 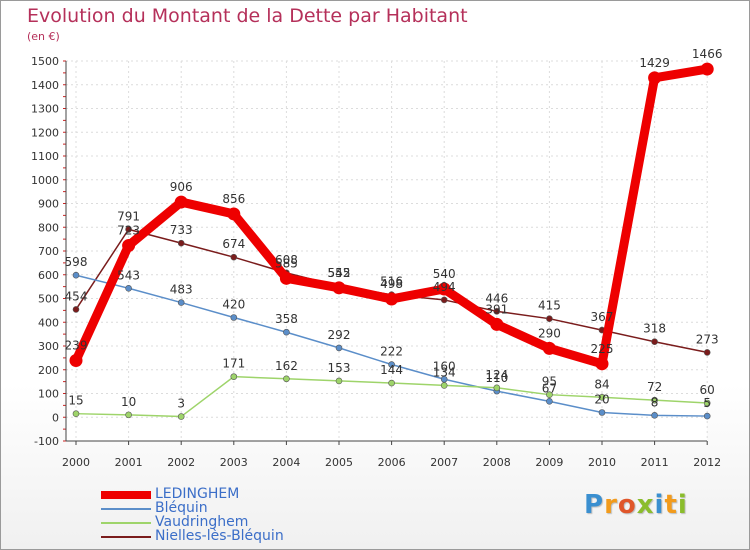 What do you see at coordinates (601, 400) in the screenshot?
I see `data-label: 20` at bounding box center [601, 400].